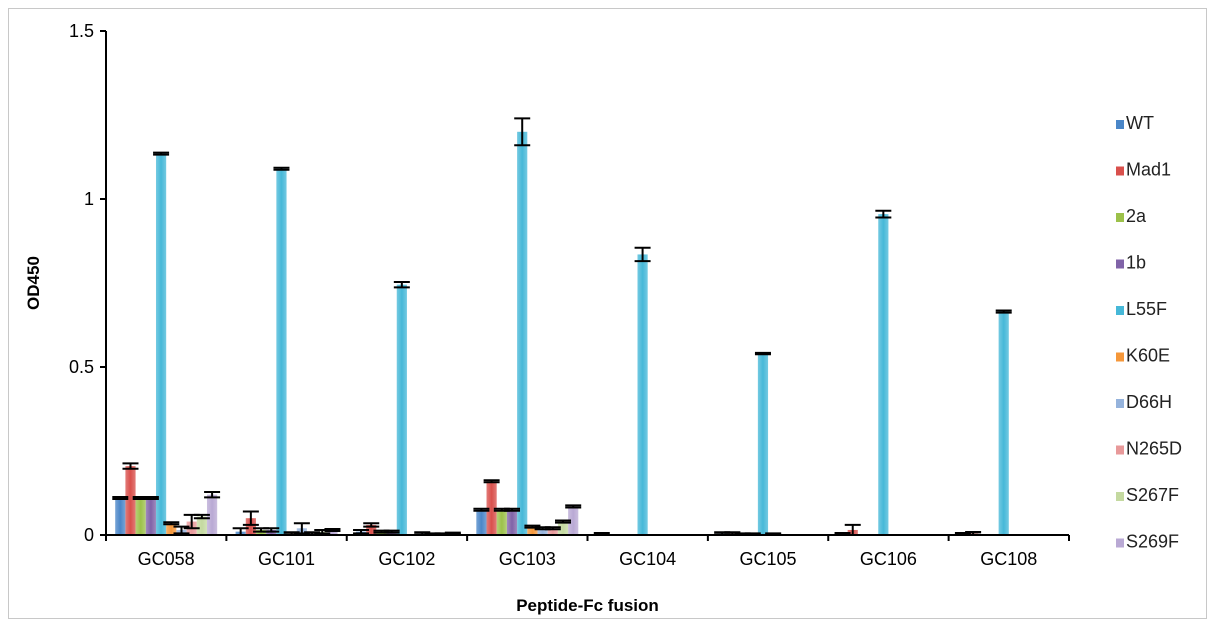 Image resolution: width=1217 pixels, height=627 pixels. Describe the element at coordinates (171, 529) in the screenshot. I see `bar-gc058-k60e` at that location.